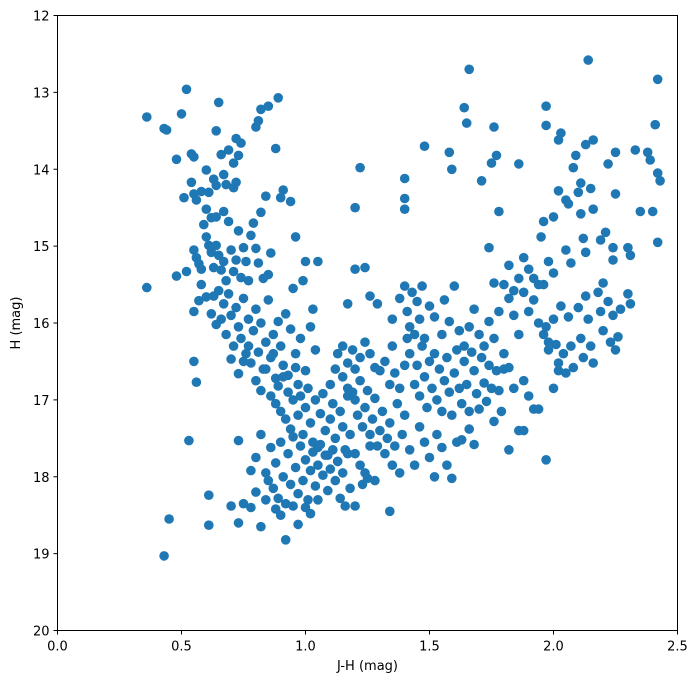 This screenshot has width=698, height=684. Describe the element at coordinates (429, 647) in the screenshot. I see `x-tick-label: 1.5` at that location.